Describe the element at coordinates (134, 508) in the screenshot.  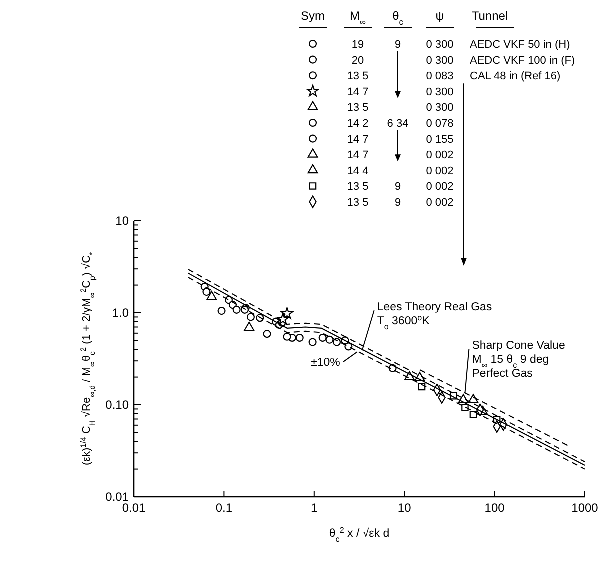
I see `x-tick-label: 0.01` at that location.